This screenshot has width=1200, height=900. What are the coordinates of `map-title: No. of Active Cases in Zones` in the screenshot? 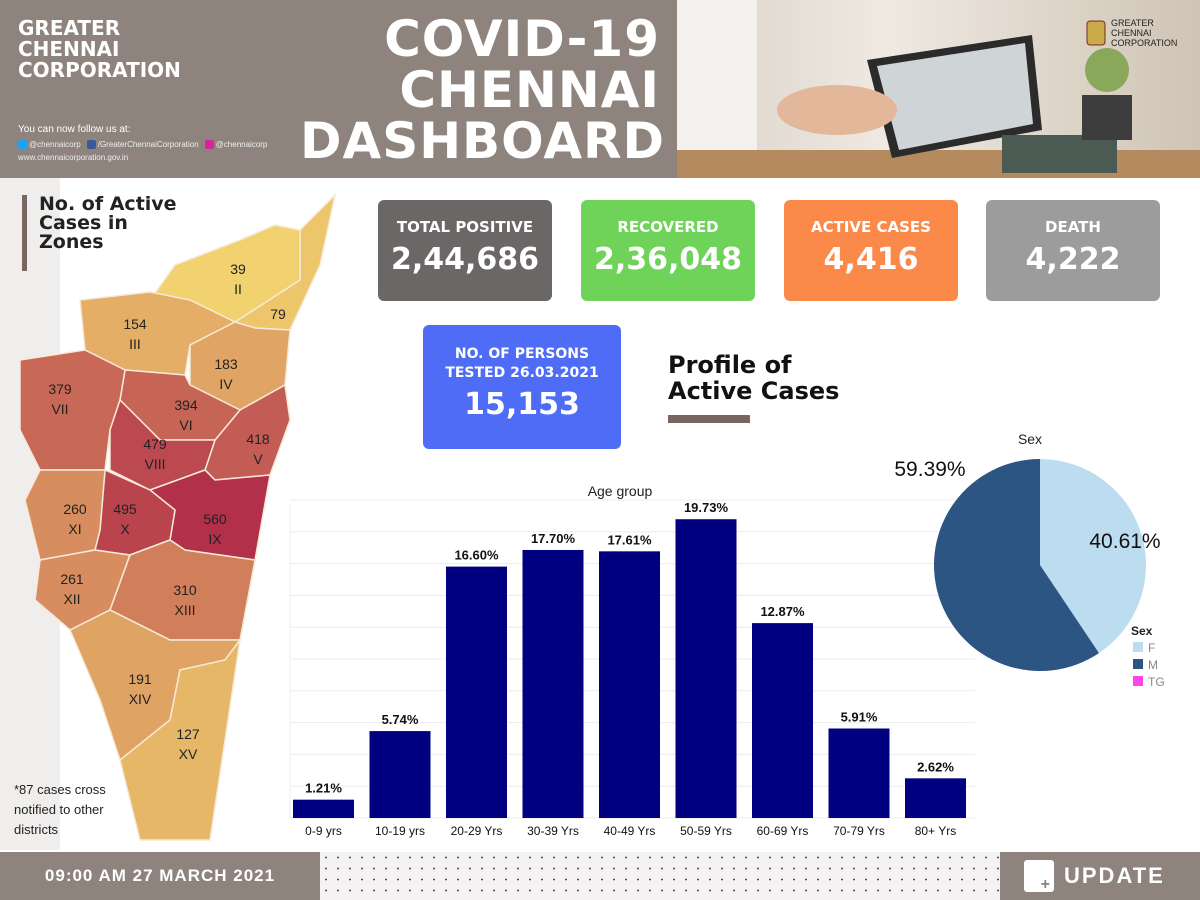 It's located at (107, 233).